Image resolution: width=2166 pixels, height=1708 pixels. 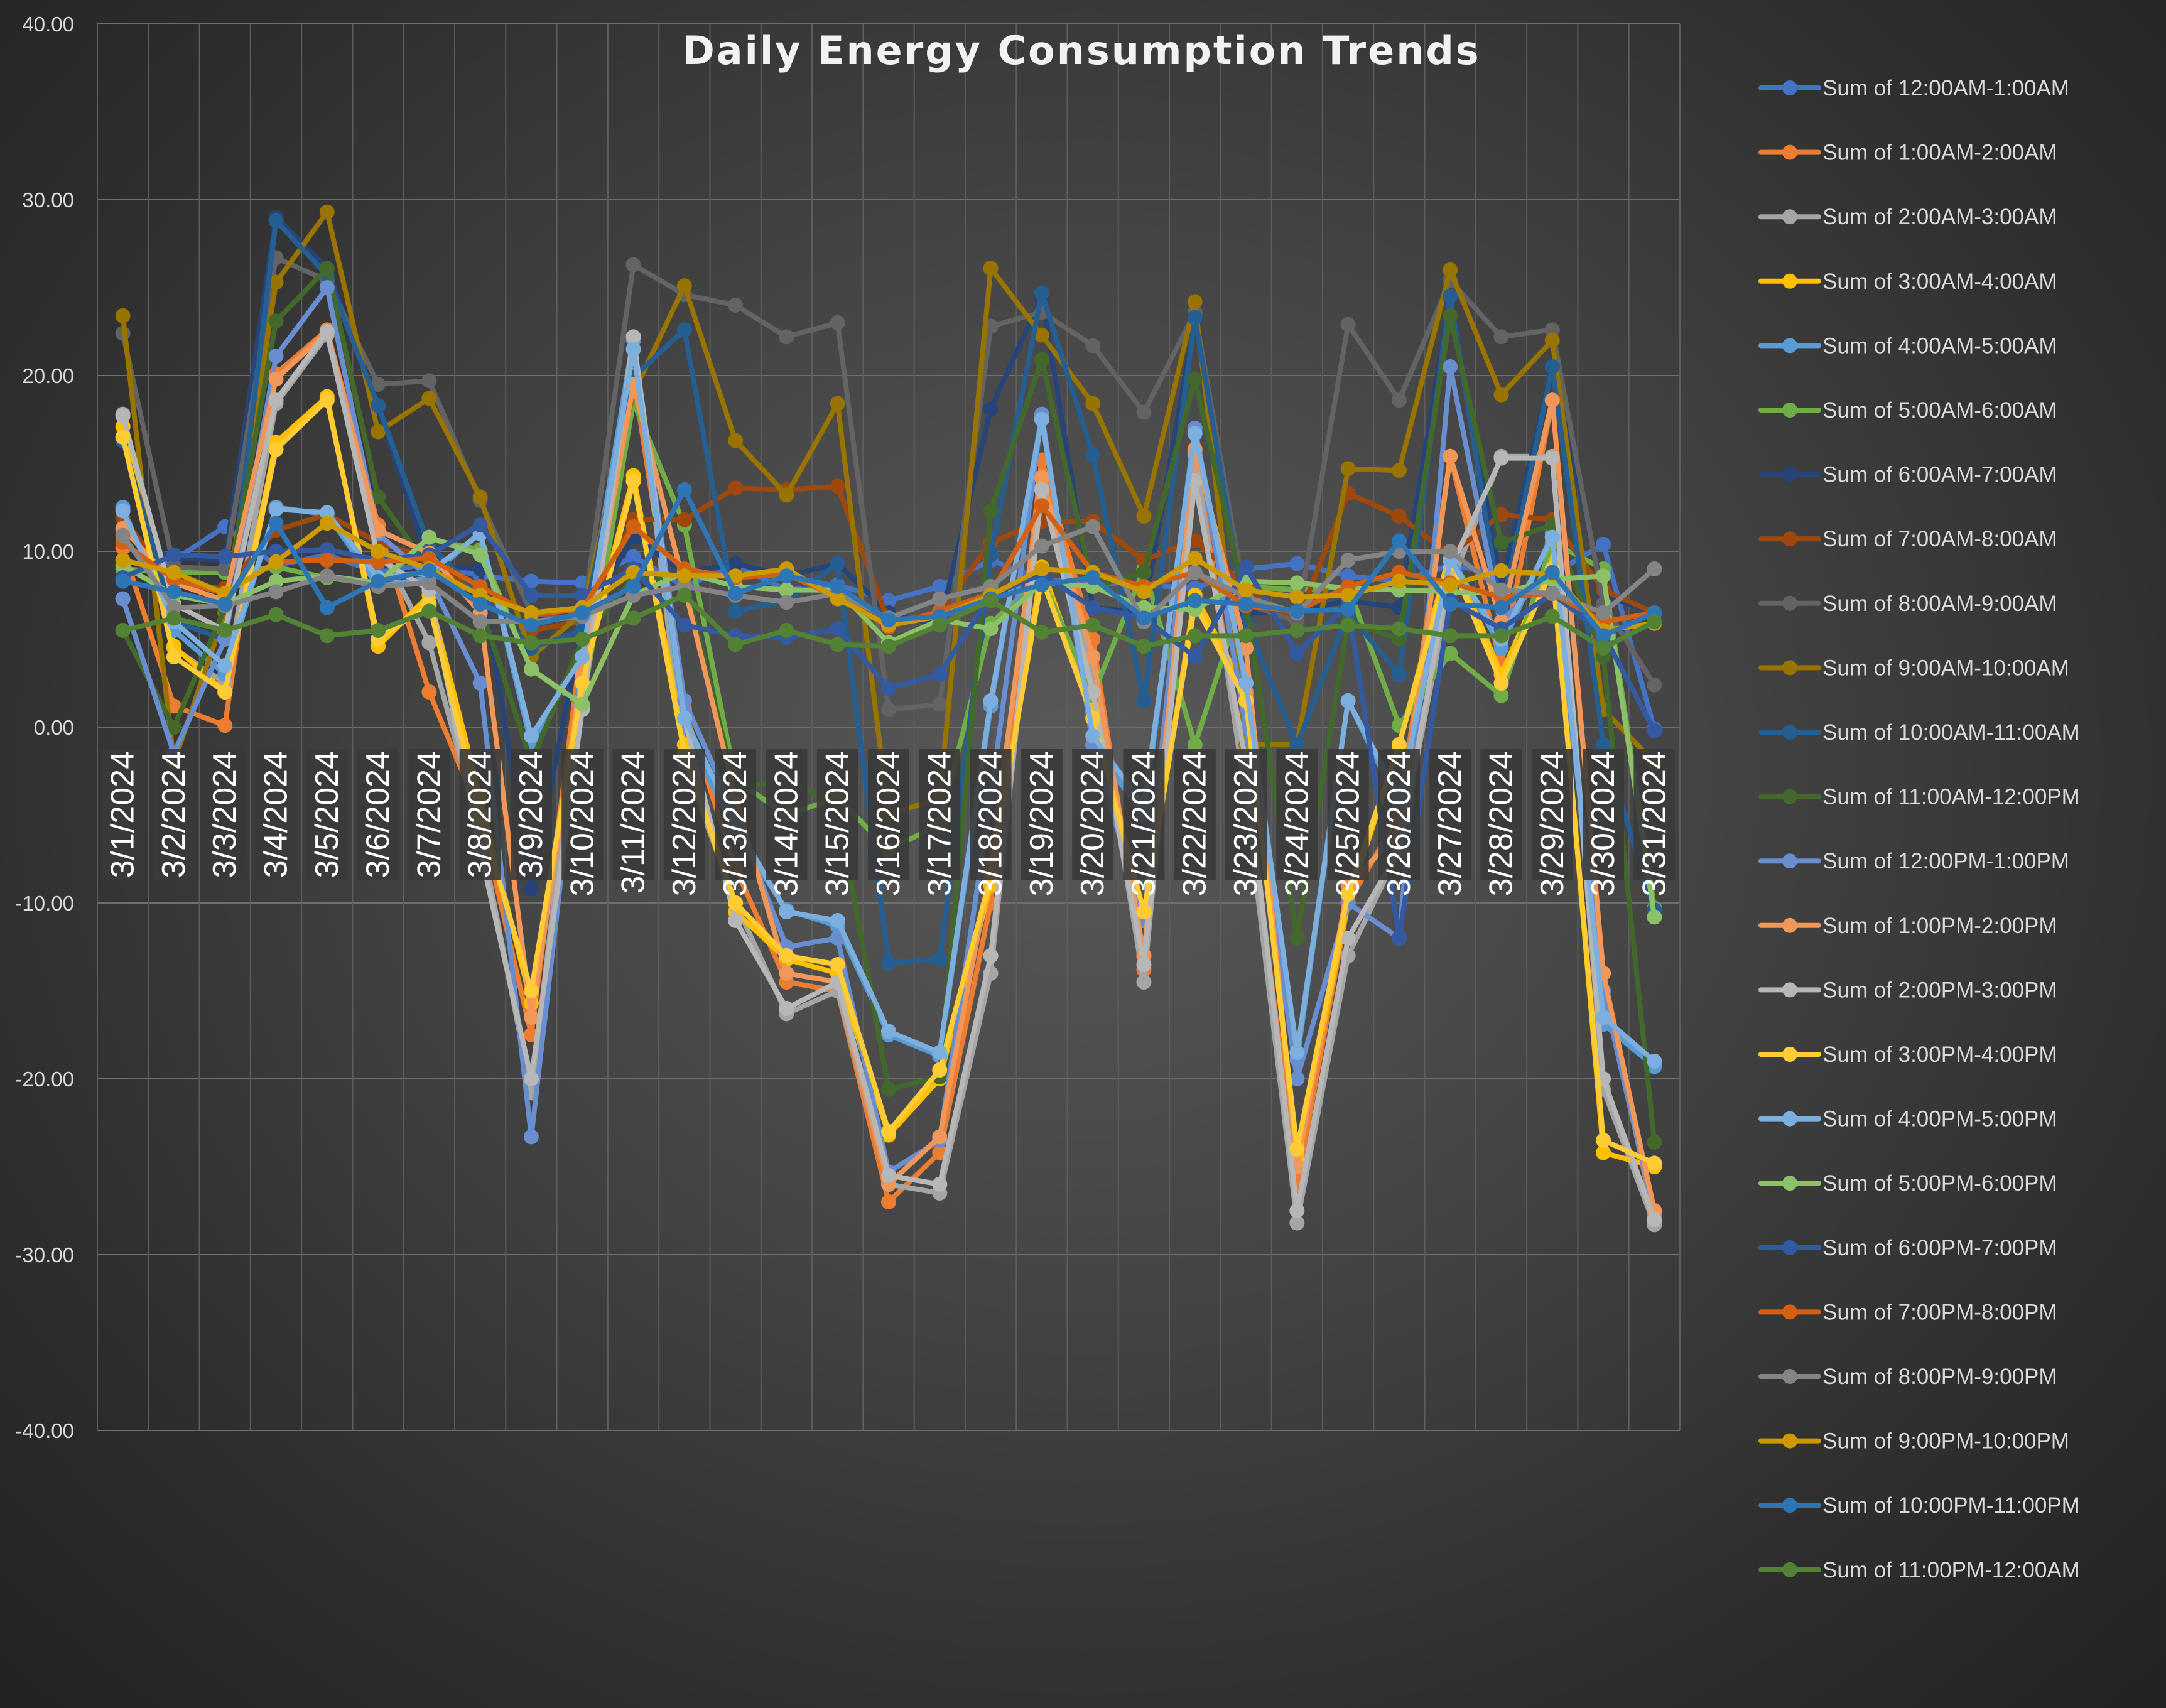 What do you see at coordinates (582, 823) in the screenshot?
I see `x-tick-label: 3/10/2024` at bounding box center [582, 823].